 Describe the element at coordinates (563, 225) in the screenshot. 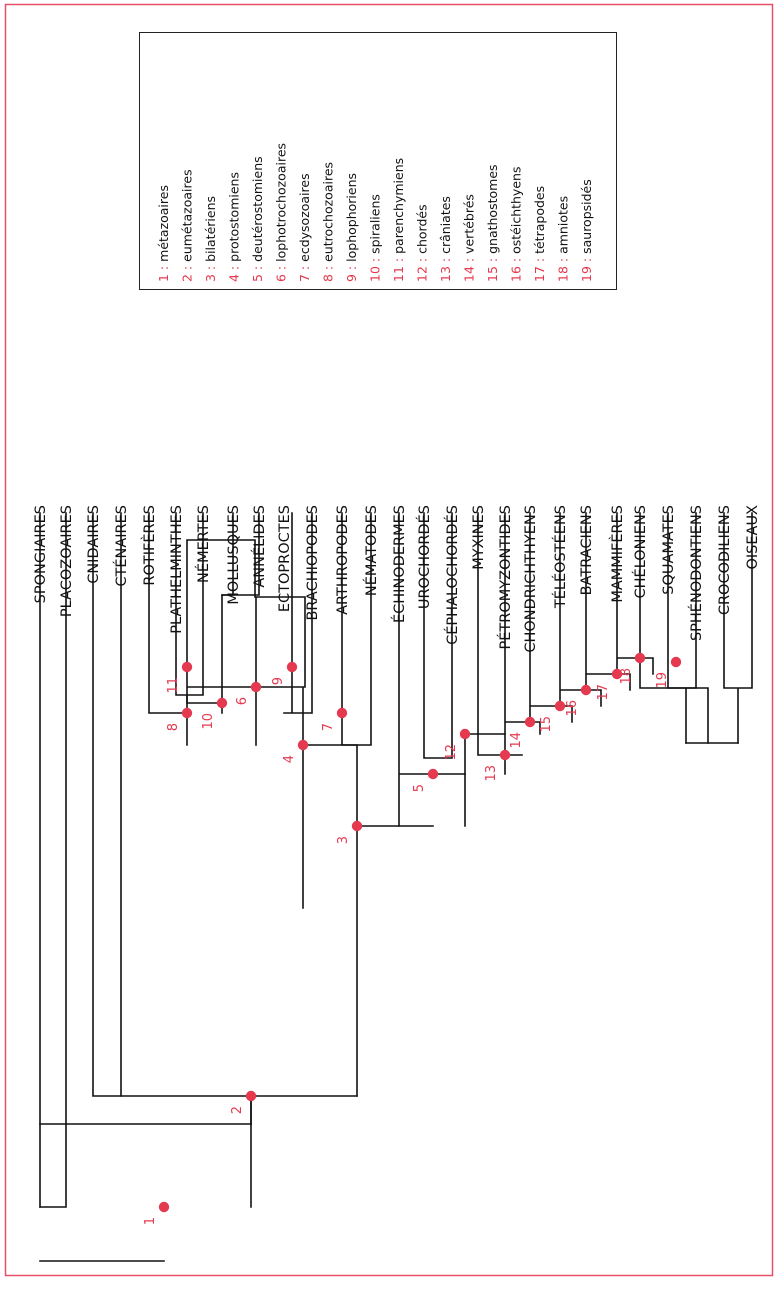

I see `legend-clade-name: amniotes` at that location.